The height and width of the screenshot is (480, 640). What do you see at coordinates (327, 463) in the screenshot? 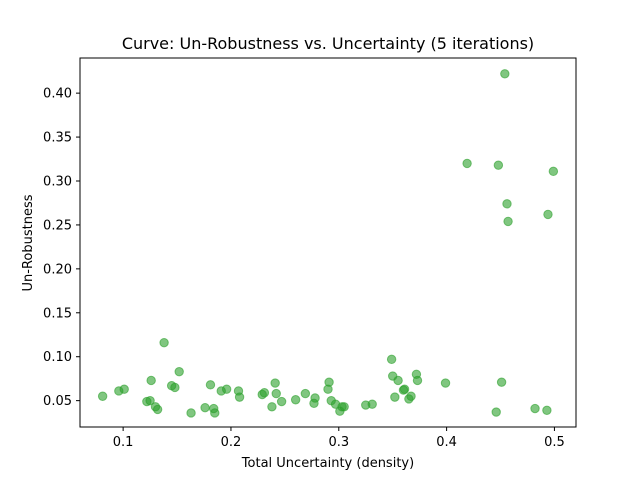
I see `x-axis-label: Total Uncertainty (density)` at bounding box center [327, 463].